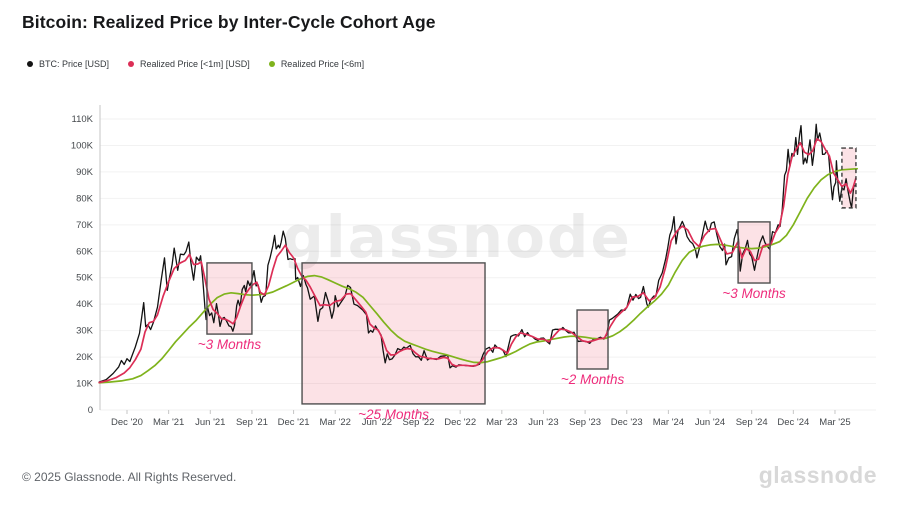 The width and height of the screenshot is (900, 506). What do you see at coordinates (752, 422) in the screenshot?
I see `svg-text: Sep '24` at bounding box center [752, 422].